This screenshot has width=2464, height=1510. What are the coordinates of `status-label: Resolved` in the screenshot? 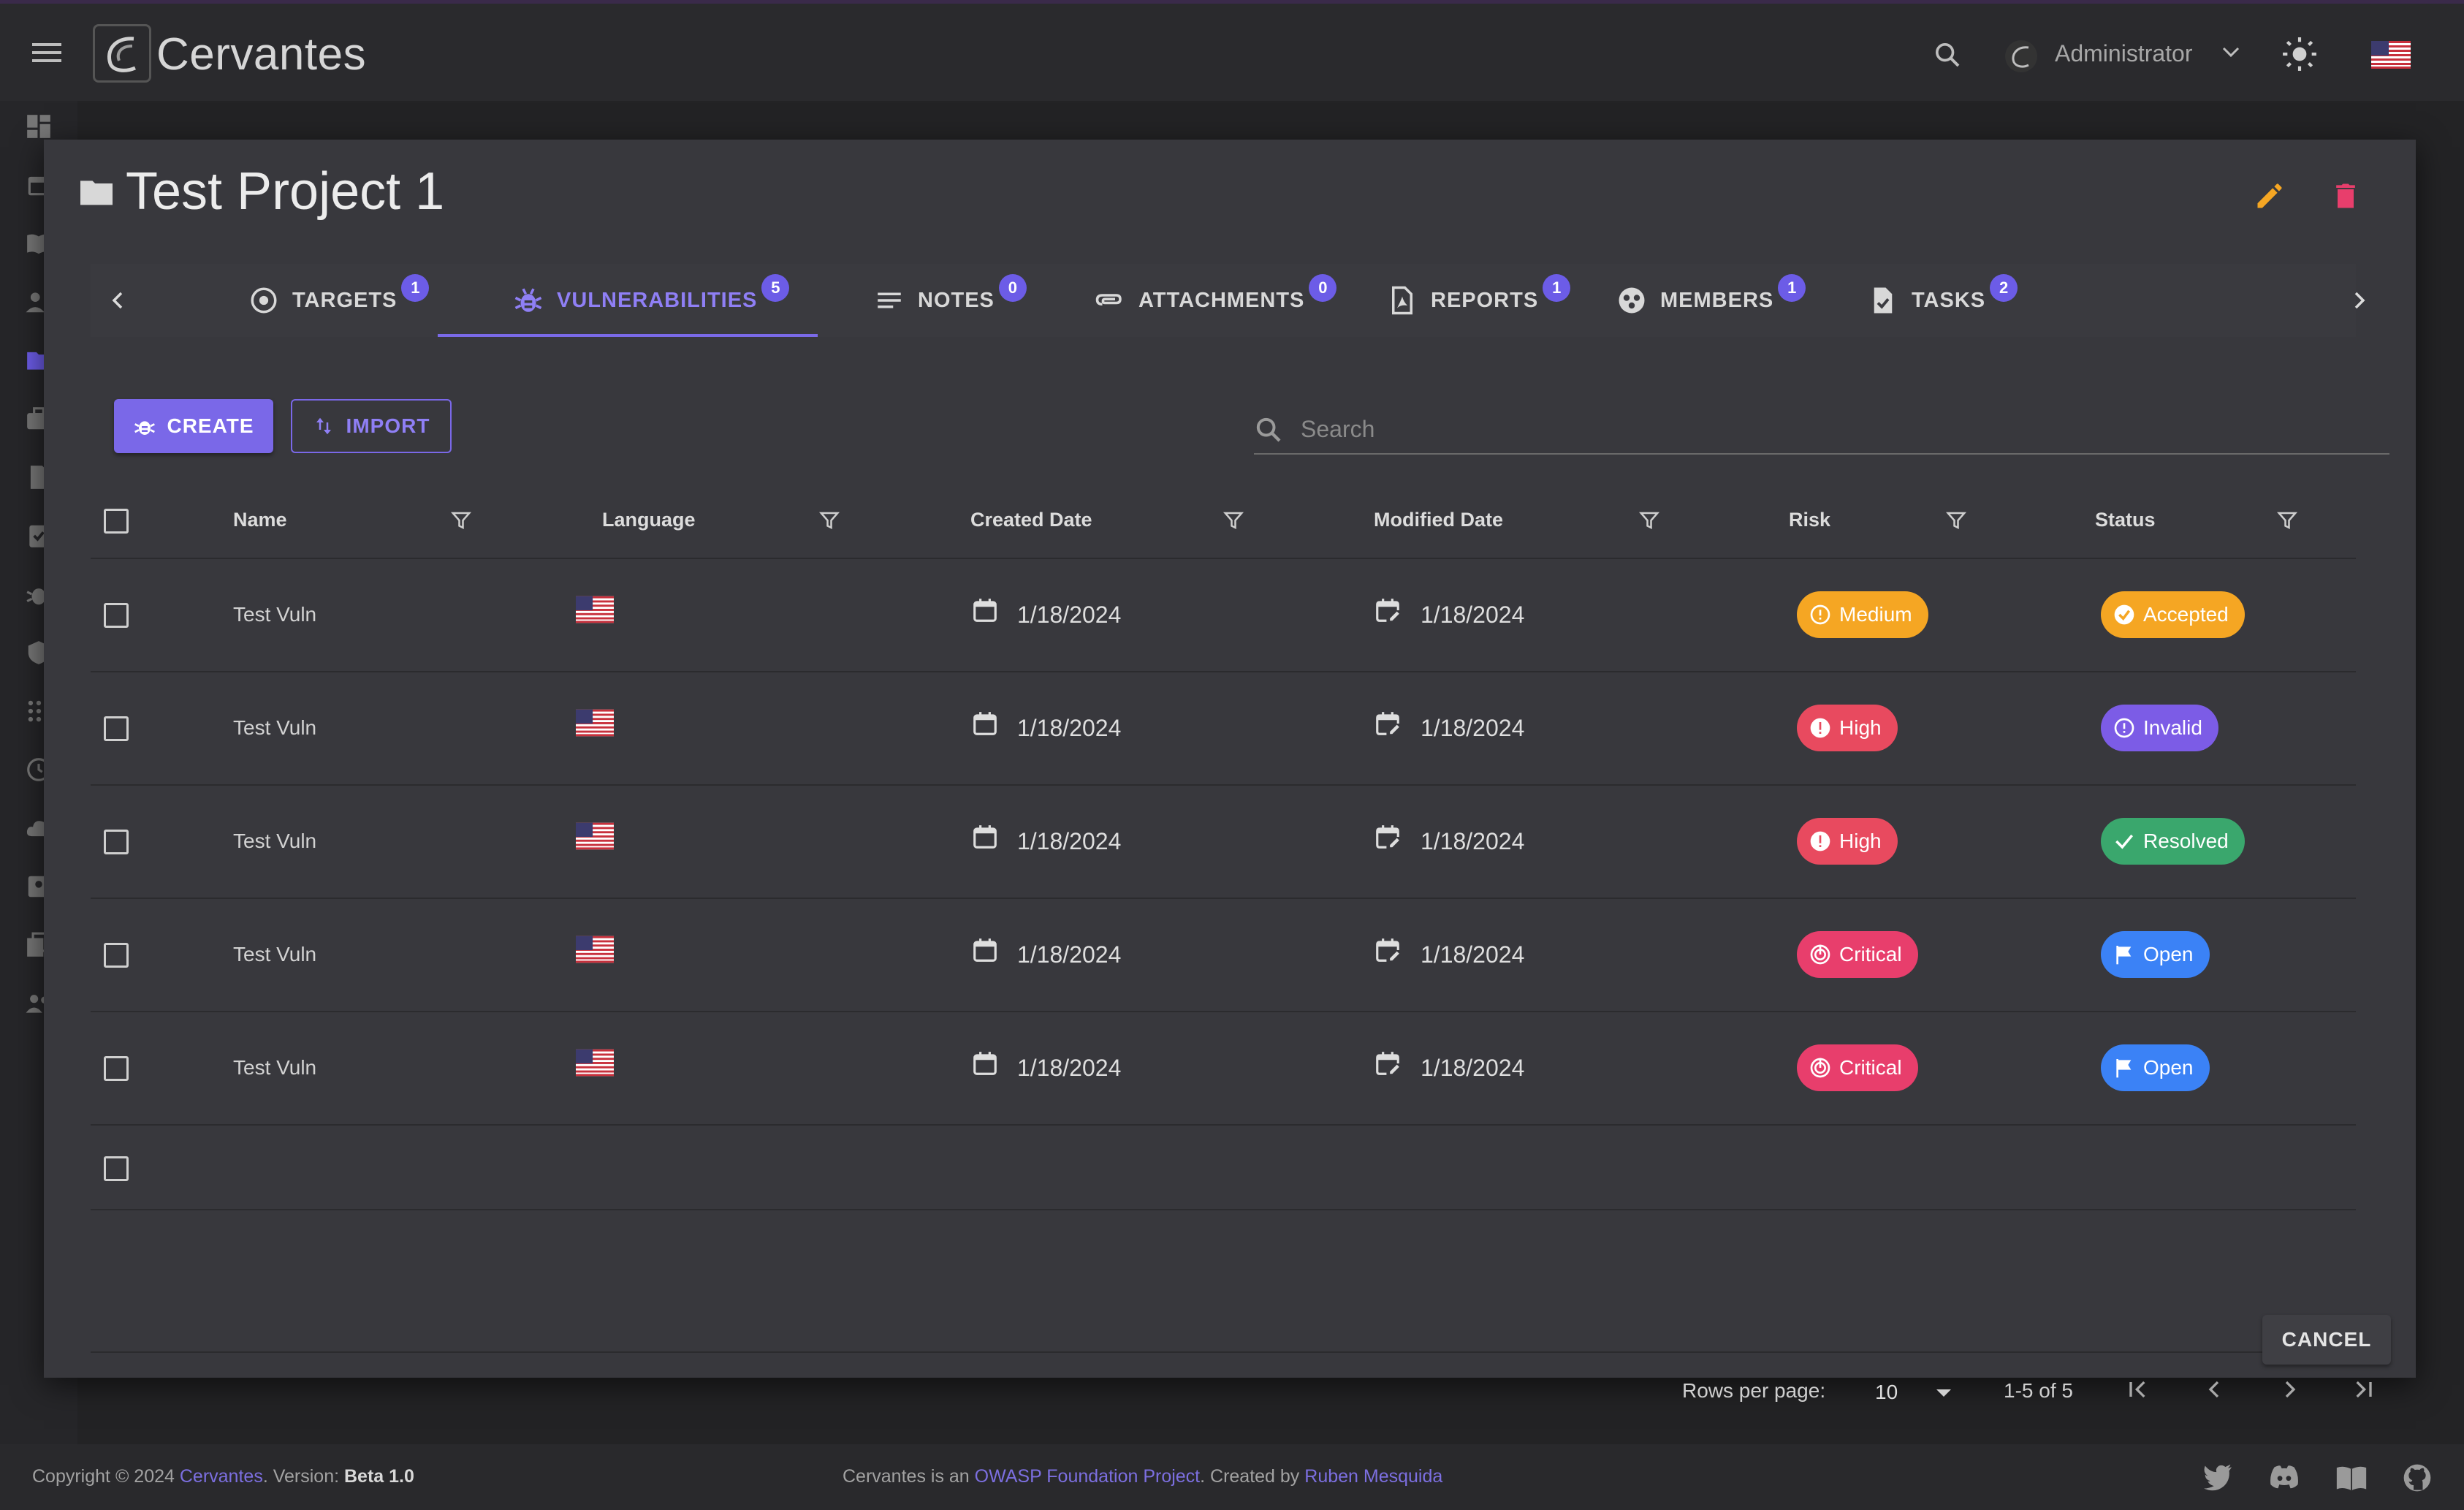 It's located at (2186, 841).